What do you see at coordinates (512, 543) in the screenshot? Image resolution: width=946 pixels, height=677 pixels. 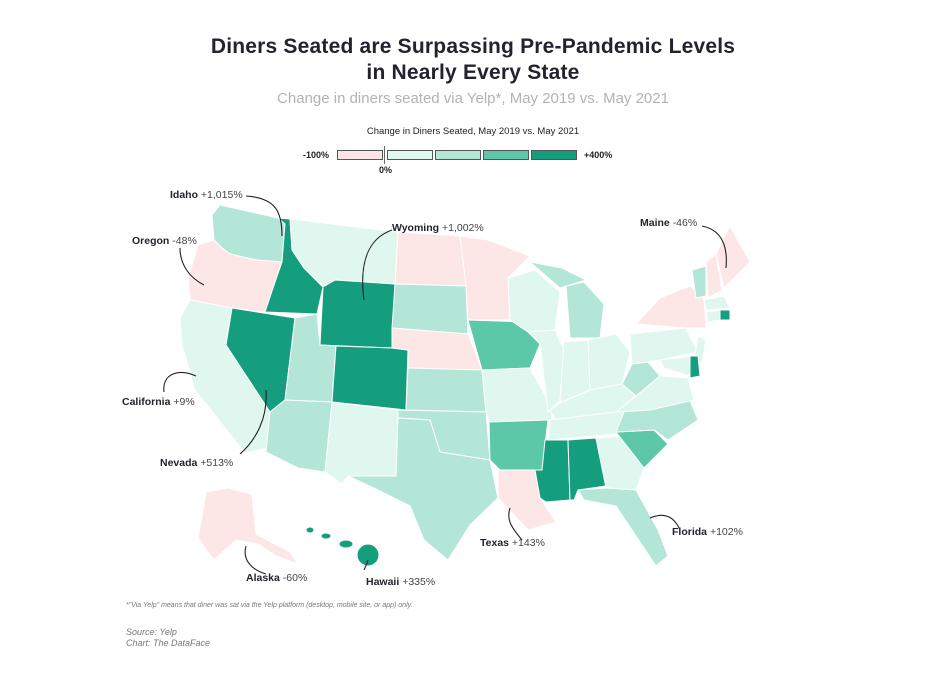 I see `callout-texas: Texas +143%` at bounding box center [512, 543].